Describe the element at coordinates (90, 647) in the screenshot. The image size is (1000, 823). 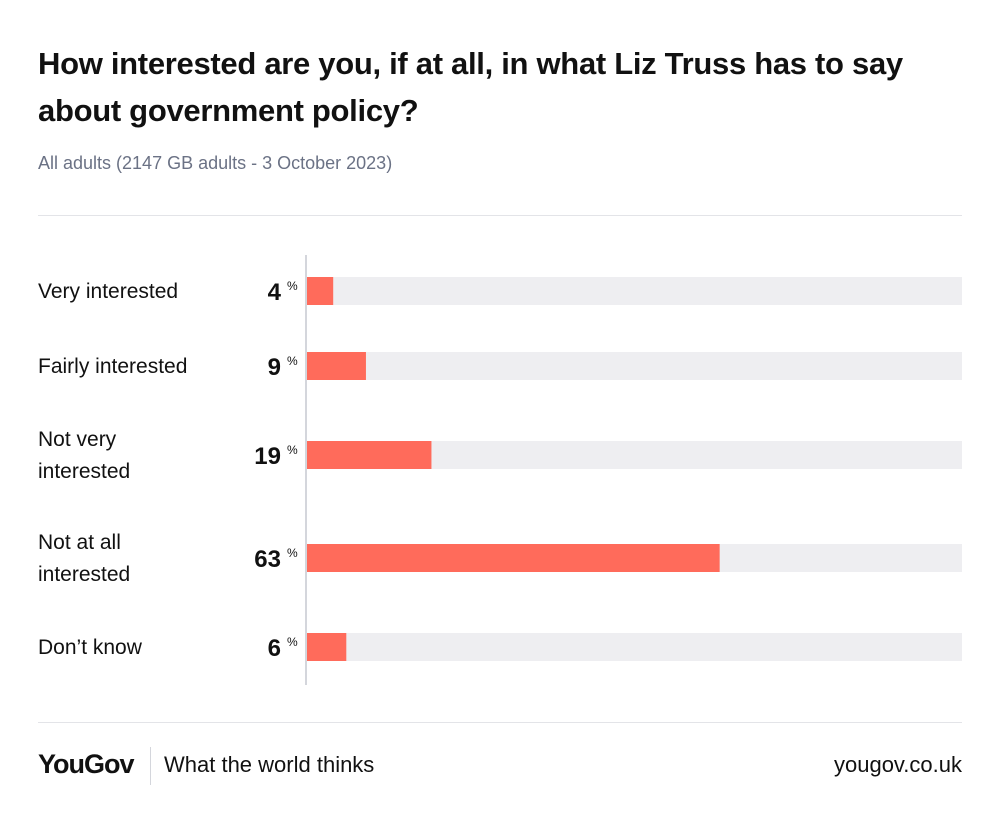
I see `category-label: Don’t know` at that location.